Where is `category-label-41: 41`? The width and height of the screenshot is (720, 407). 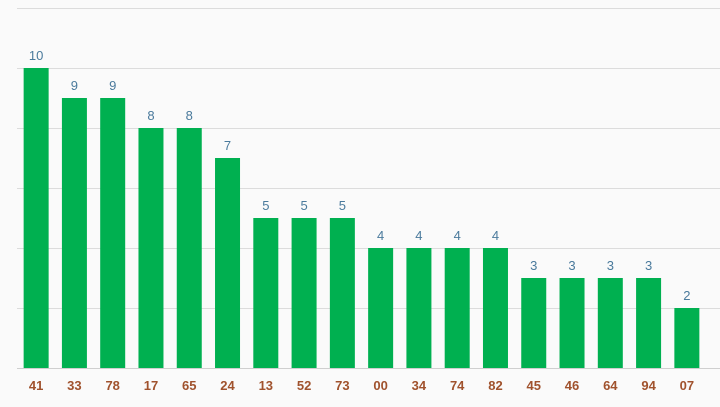 category-label-41: 41 is located at coordinates (36, 385).